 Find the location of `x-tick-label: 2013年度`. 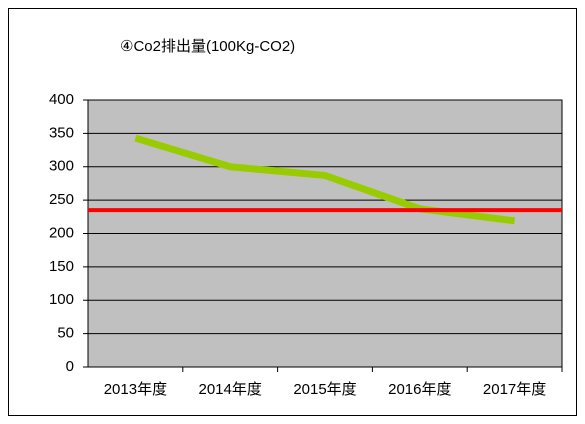

x-tick-label: 2013年度 is located at coordinates (135, 389).